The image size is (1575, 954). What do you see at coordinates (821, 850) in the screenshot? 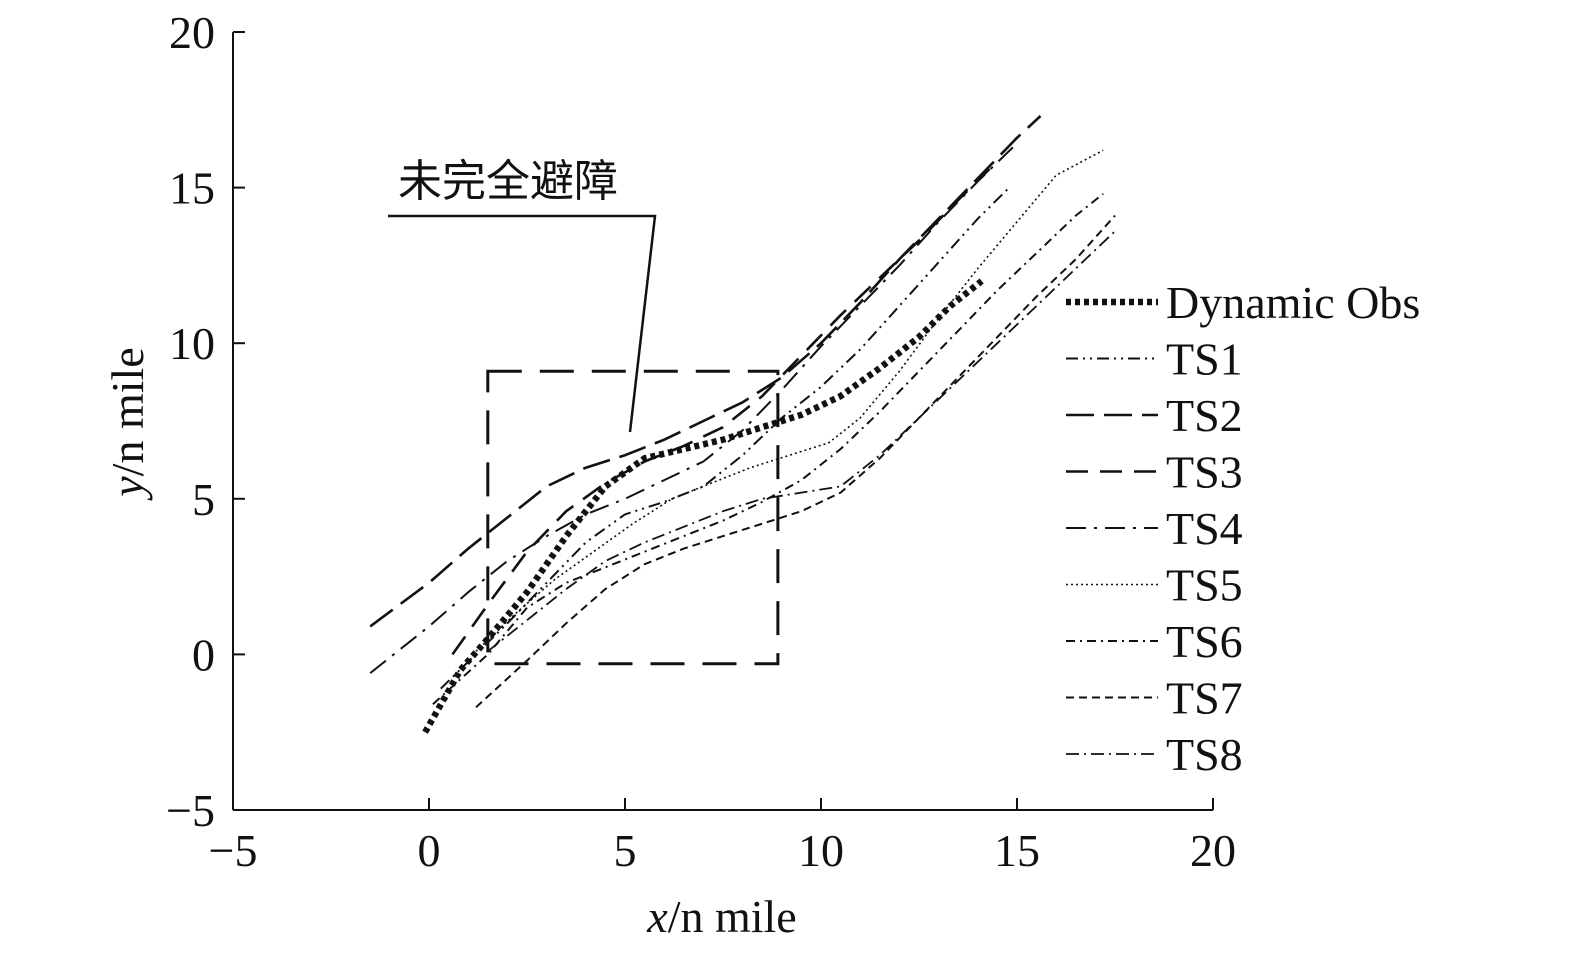
I see `x-tick-label: 10` at bounding box center [821, 850].